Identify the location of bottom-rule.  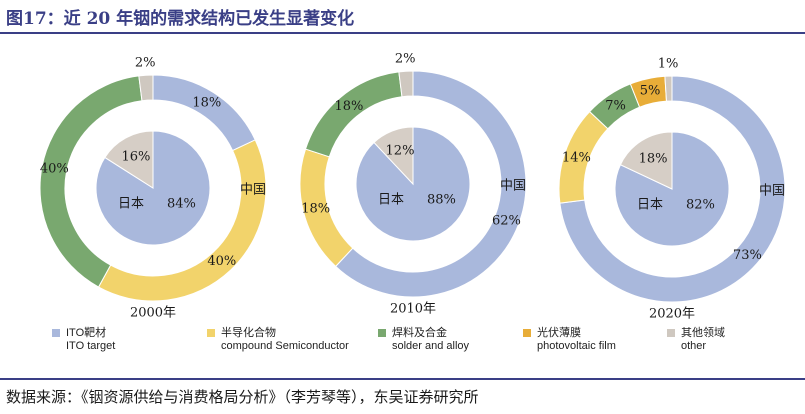
(402, 379).